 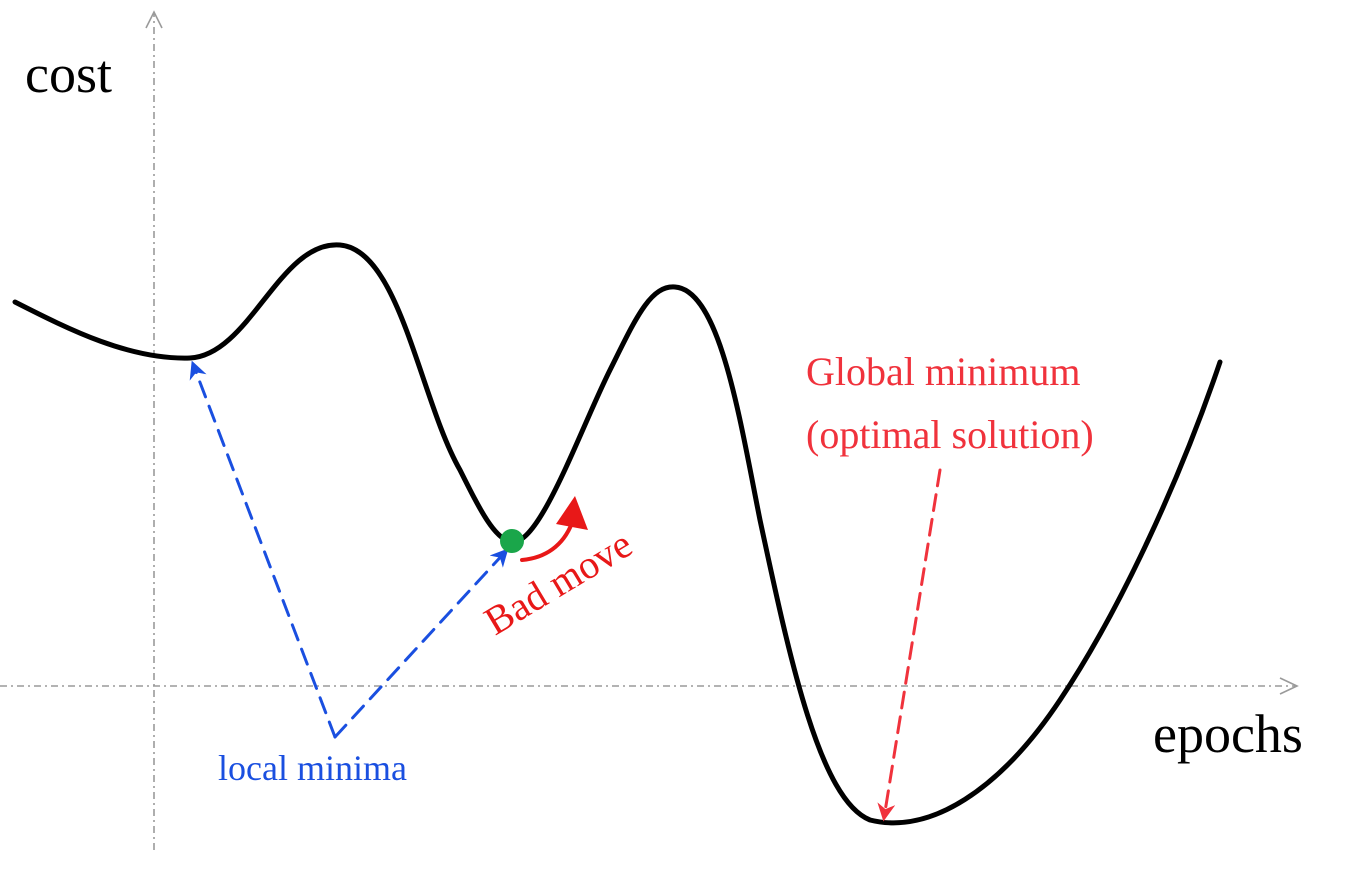 I want to click on bad-move-arrowhead-icon, so click(x=572, y=513).